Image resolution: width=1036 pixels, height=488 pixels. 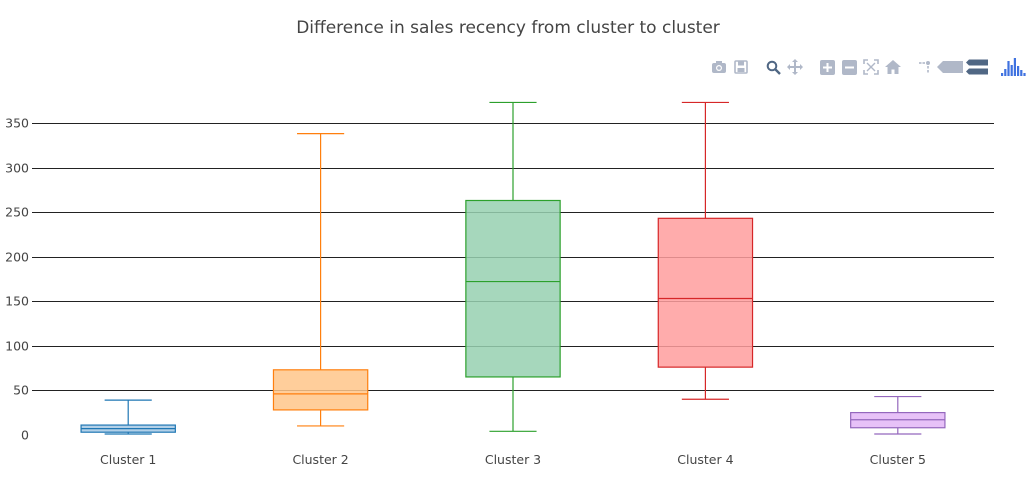 I want to click on modebar-group-hover, so click(x=952, y=67).